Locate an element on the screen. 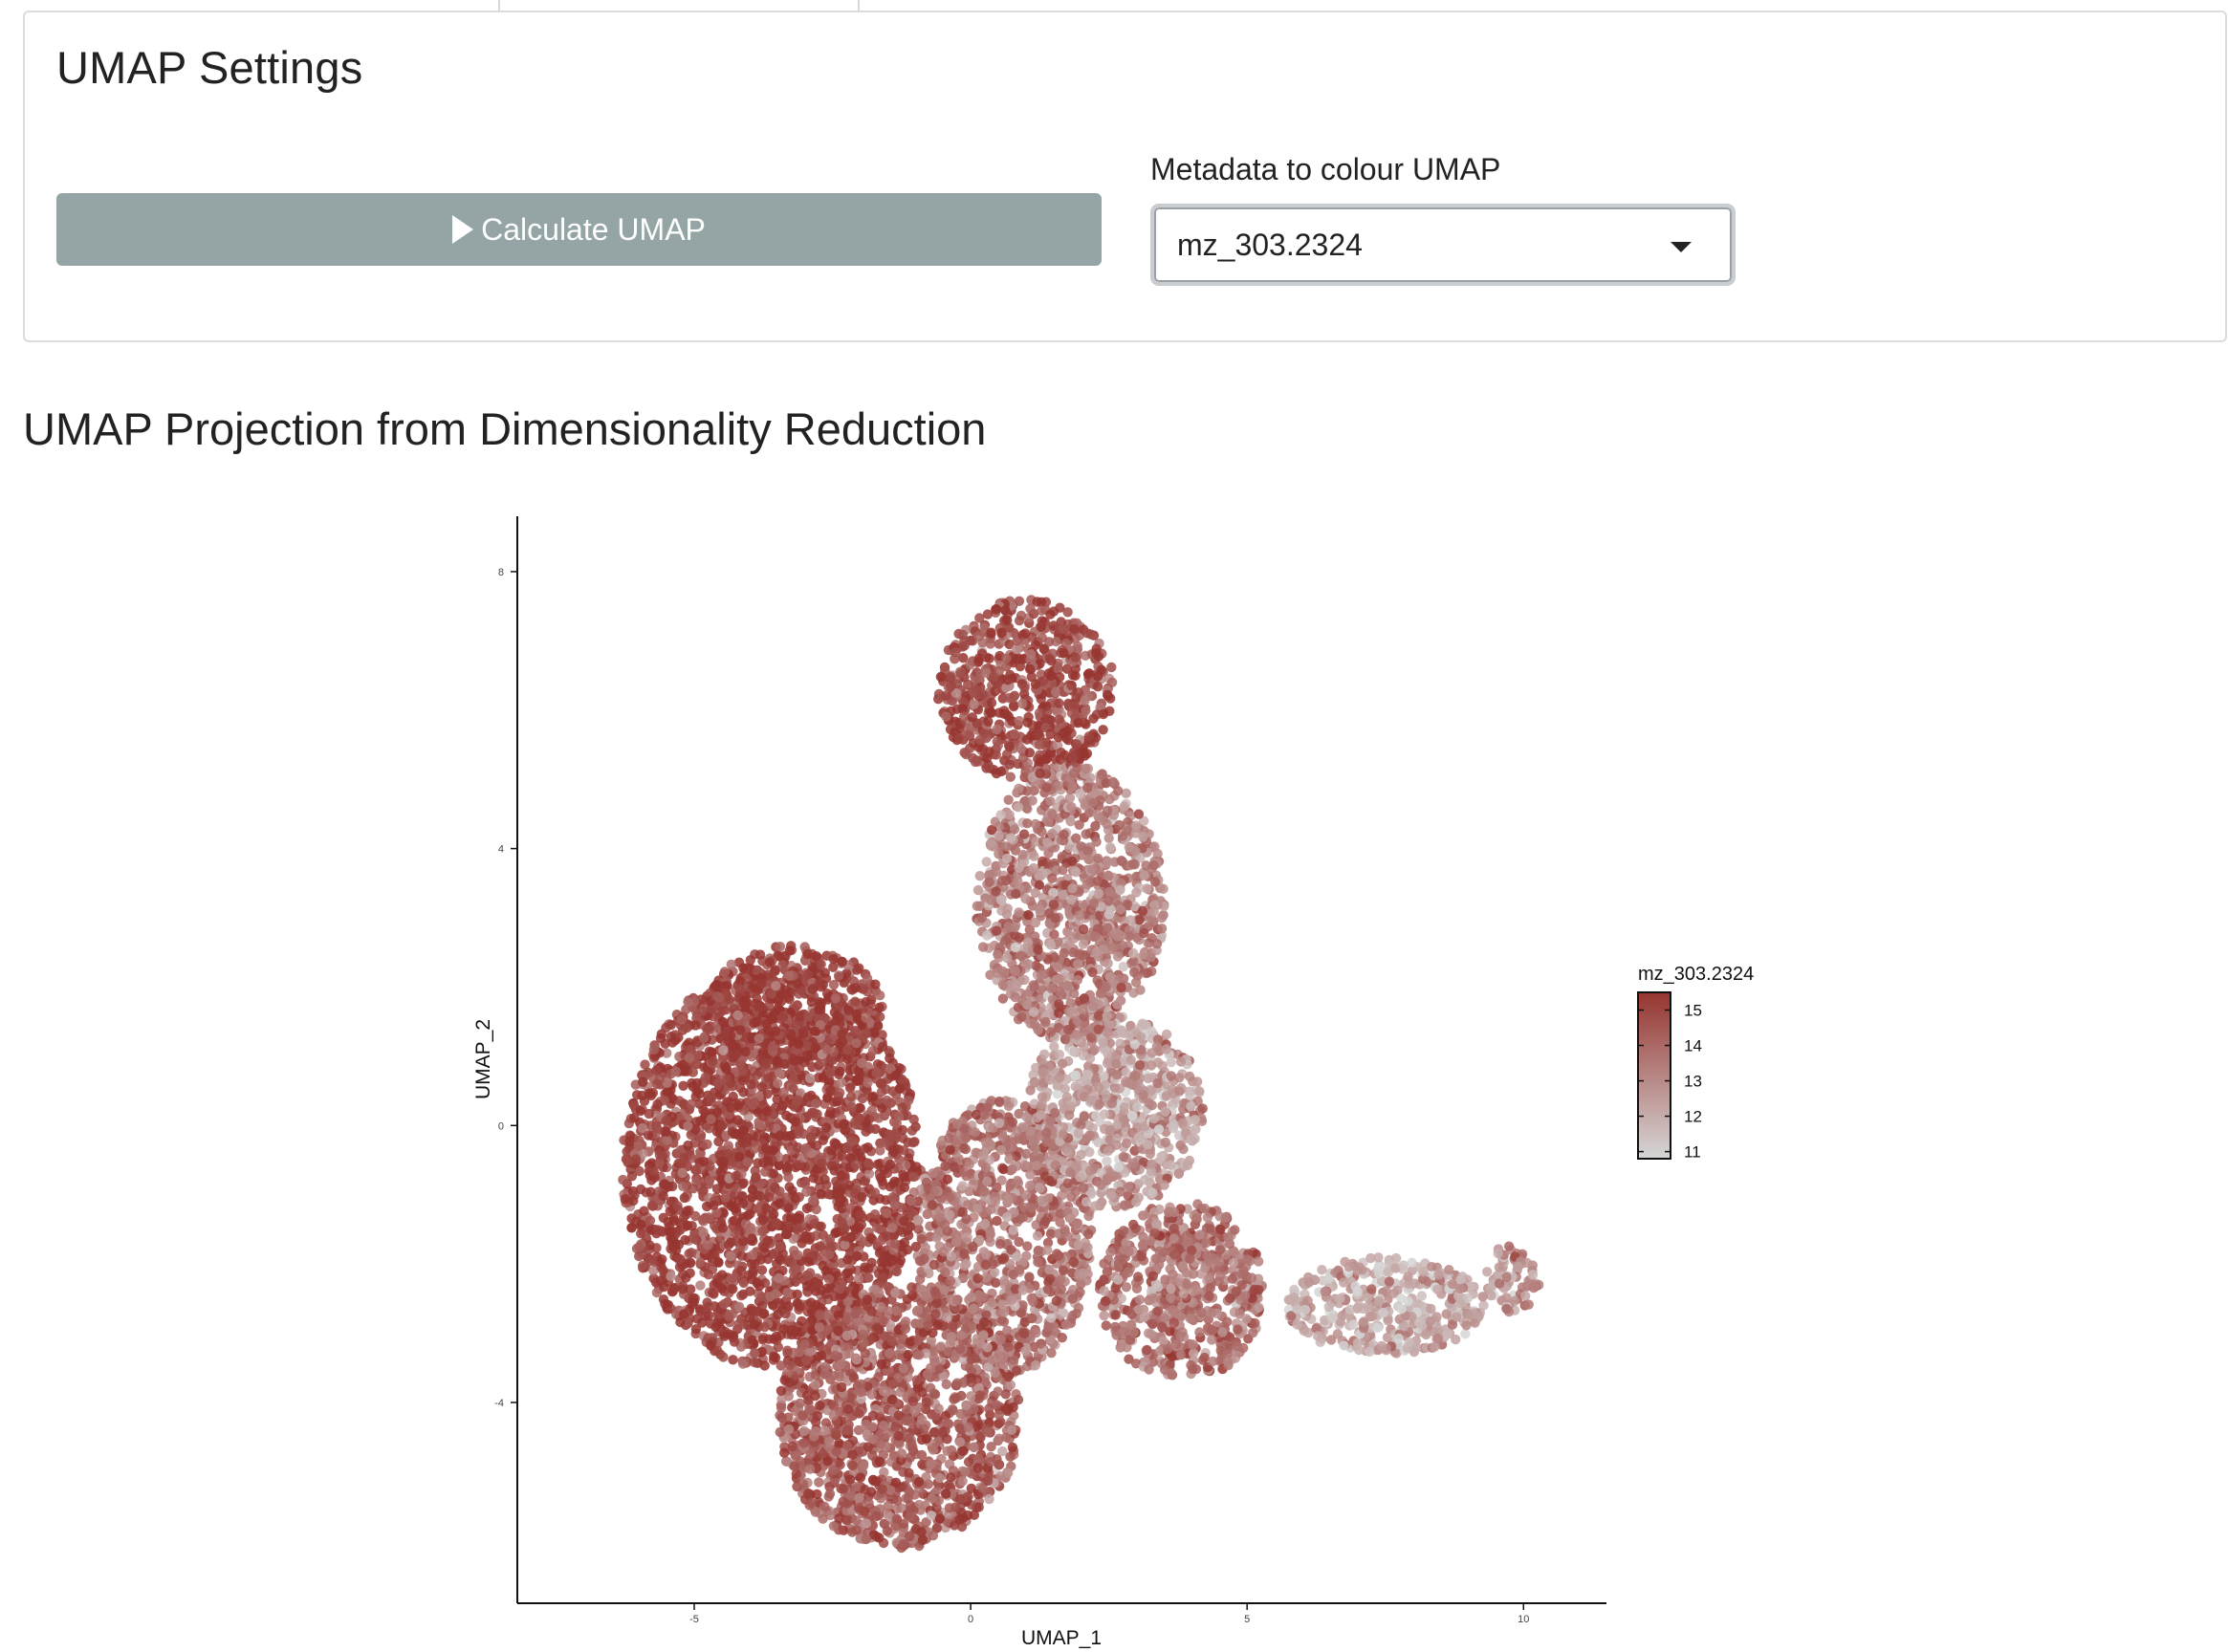 Image resolution: width=2228 pixels, height=1652 pixels. tab-strip is located at coordinates (1114, 6).